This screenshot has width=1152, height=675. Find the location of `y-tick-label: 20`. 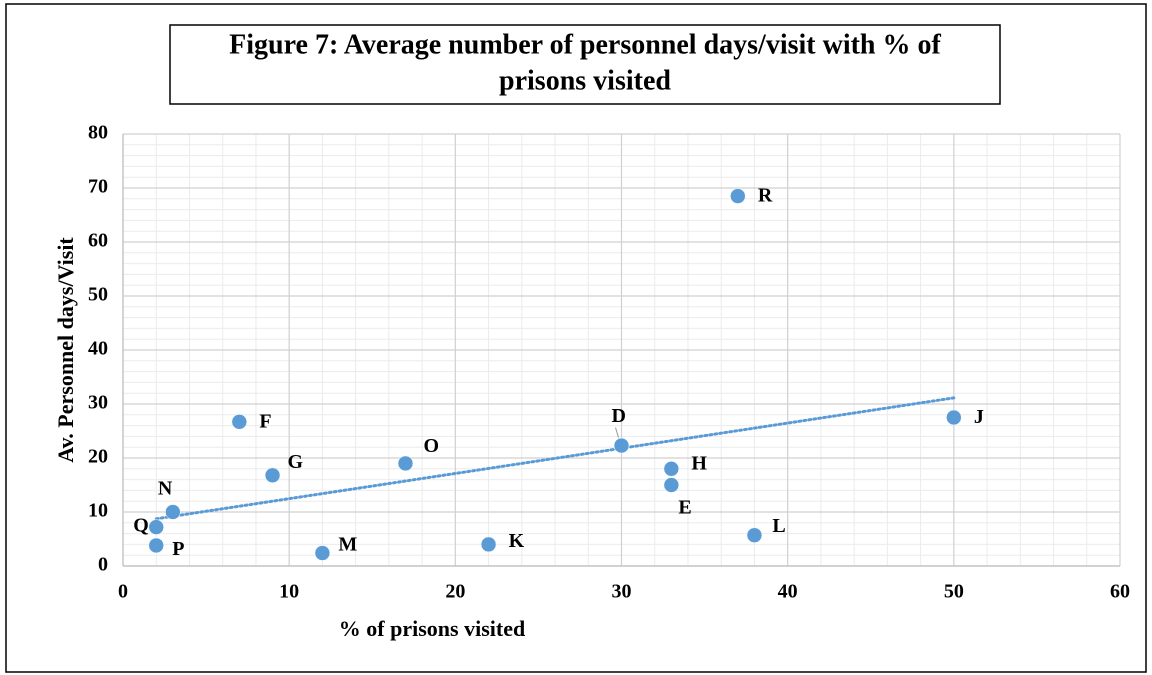

y-tick-label: 20 is located at coordinates (98, 457).